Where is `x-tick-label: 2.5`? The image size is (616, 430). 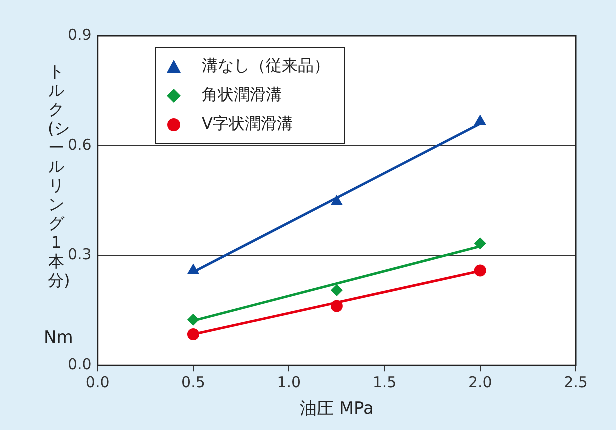 x-tick-label: 2.5 is located at coordinates (576, 382).